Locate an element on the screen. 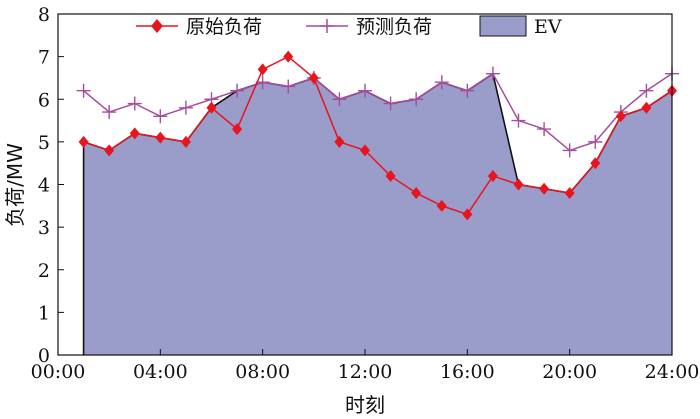 This screenshot has height=419, width=700. y-tick-label: 4 is located at coordinates (44, 186).